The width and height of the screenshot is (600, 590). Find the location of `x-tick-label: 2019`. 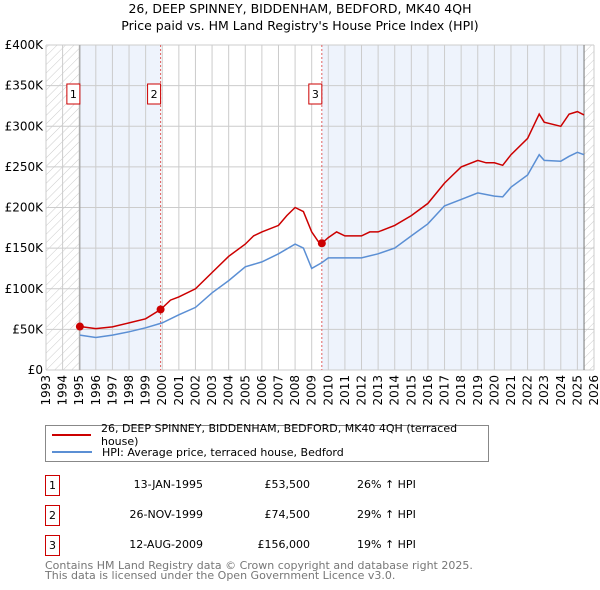

x-tick-label: 2019 is located at coordinates (478, 390).